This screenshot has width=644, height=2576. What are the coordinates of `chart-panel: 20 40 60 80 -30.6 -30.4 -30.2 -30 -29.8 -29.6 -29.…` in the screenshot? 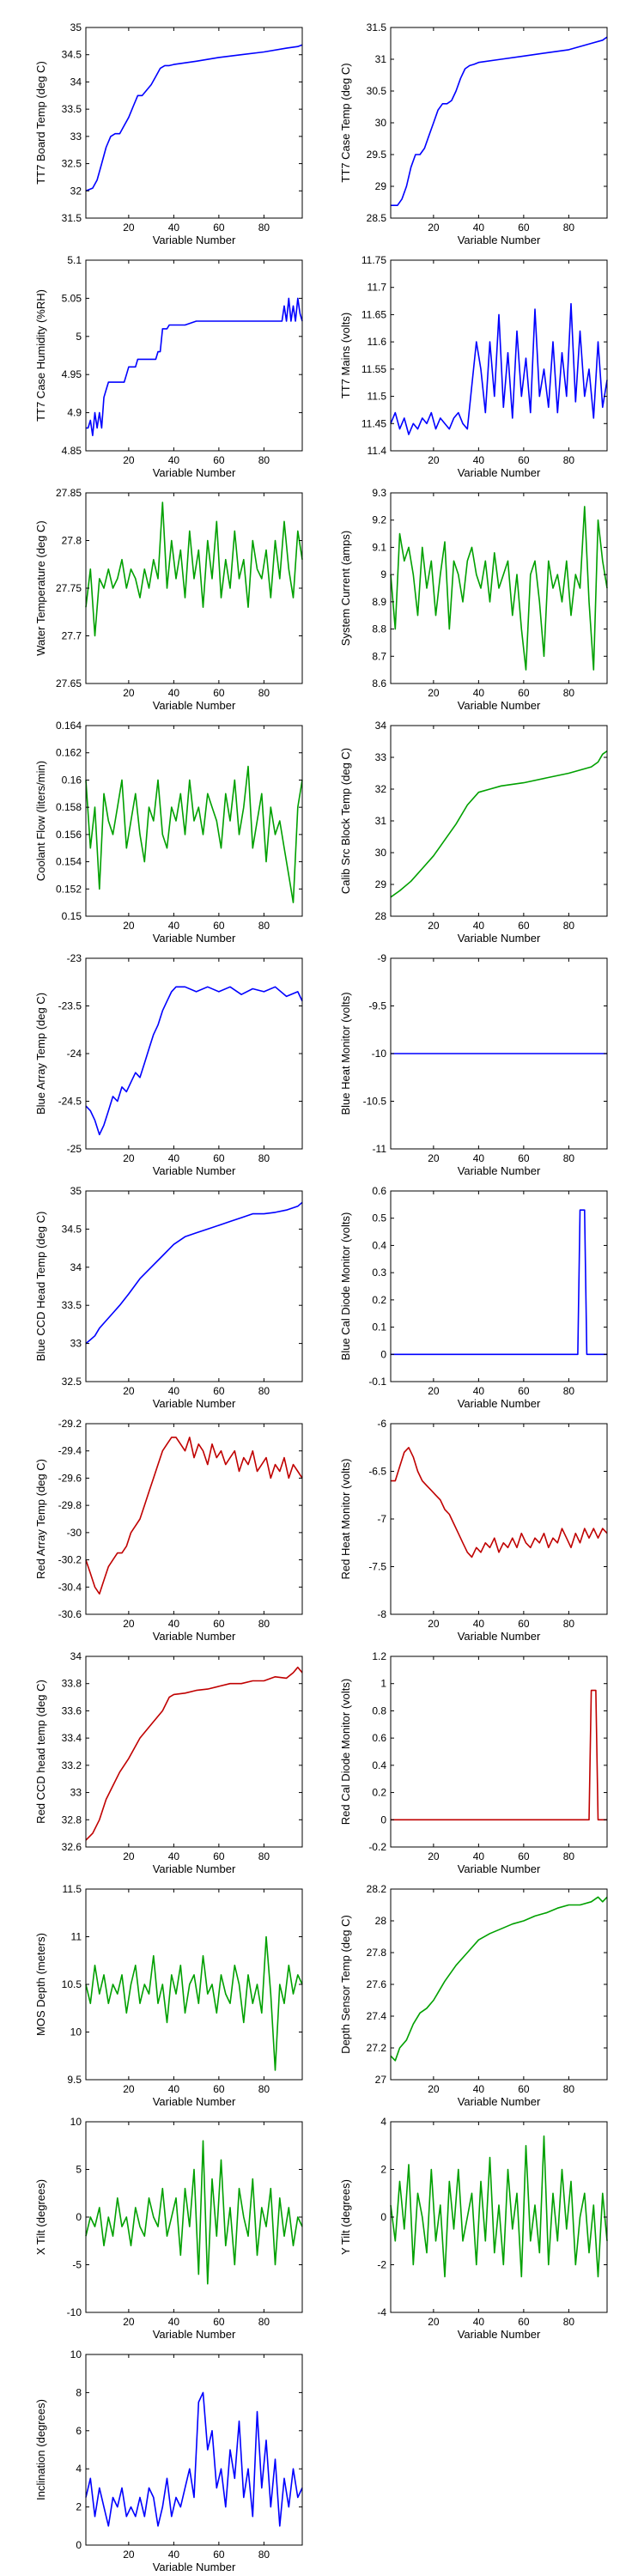 It's located at (169, 1530).